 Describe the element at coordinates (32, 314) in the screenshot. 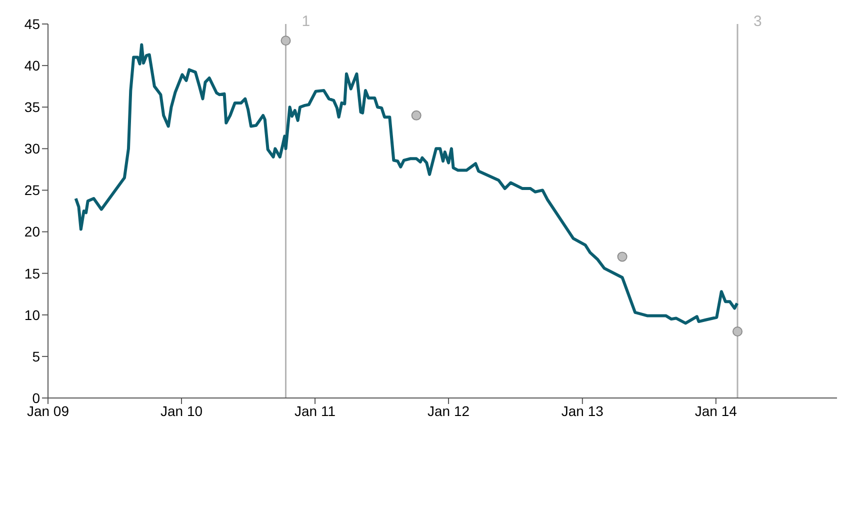

I see `y-tick-label: 10` at that location.